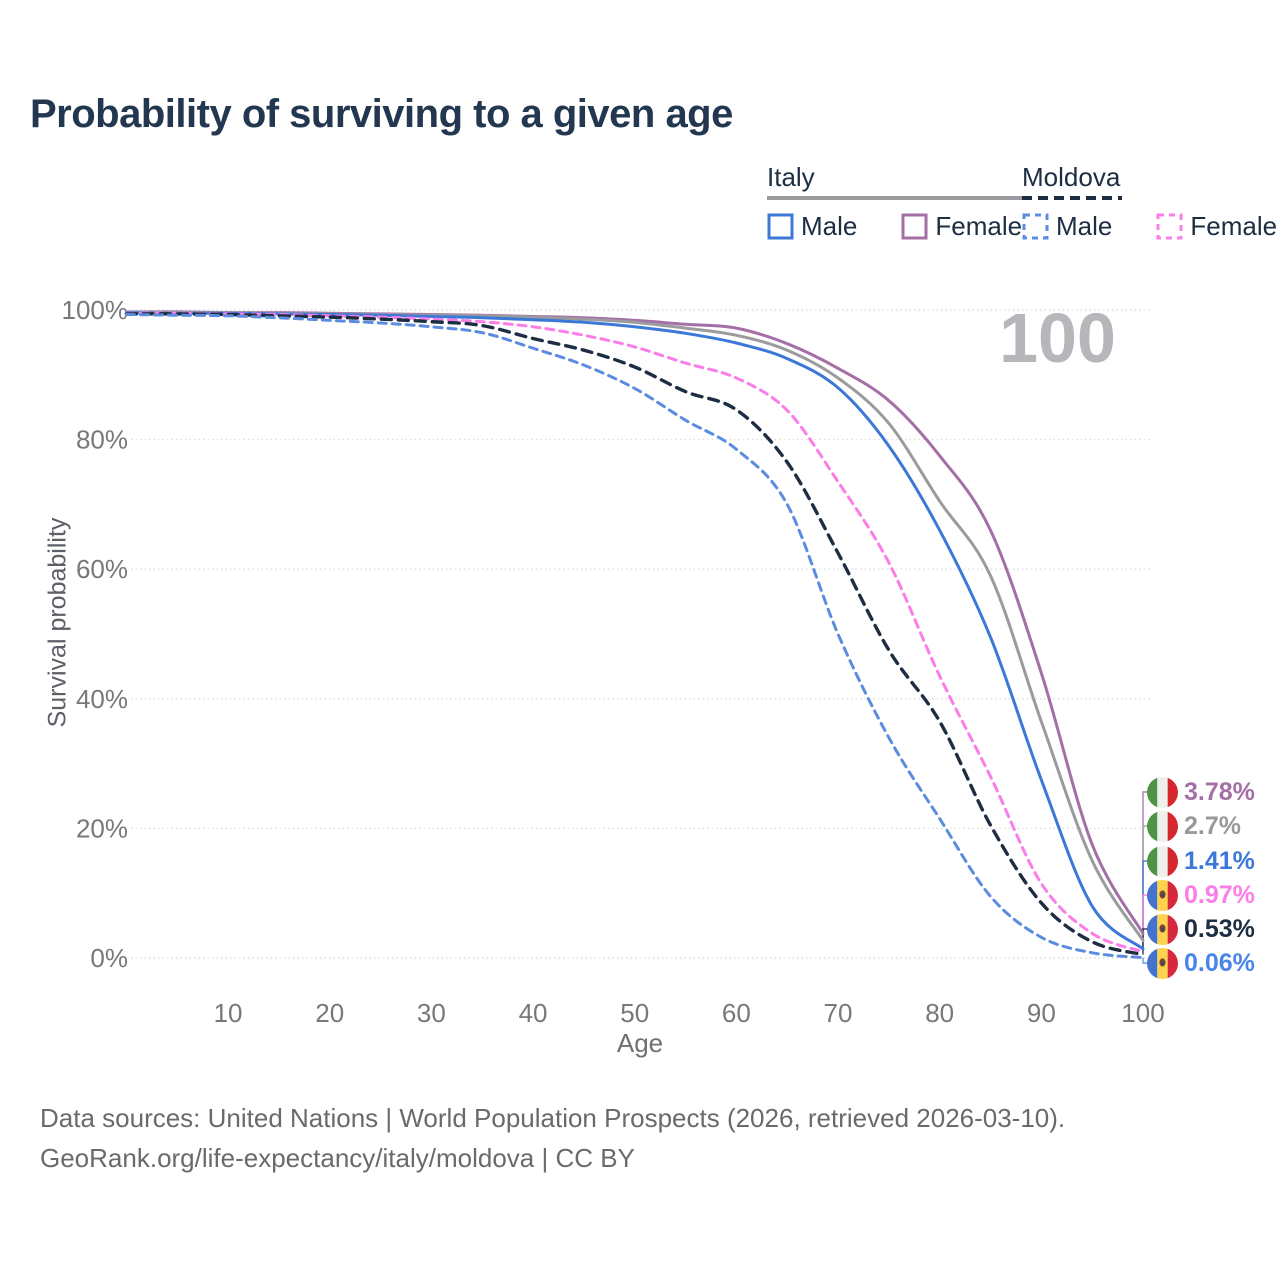 The height and width of the screenshot is (1280, 1280). What do you see at coordinates (1035, 226) in the screenshot?
I see `moldova-male-swatch-icon` at bounding box center [1035, 226].